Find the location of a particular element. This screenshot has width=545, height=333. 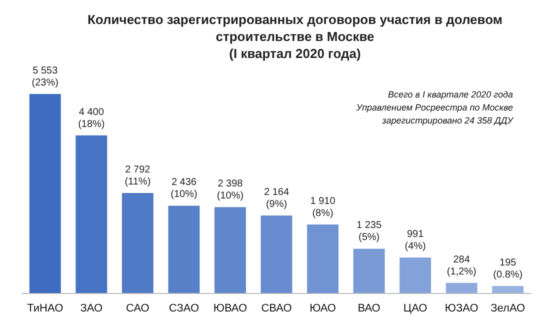

data-label: 2 436 (10%) is located at coordinates (184, 188).